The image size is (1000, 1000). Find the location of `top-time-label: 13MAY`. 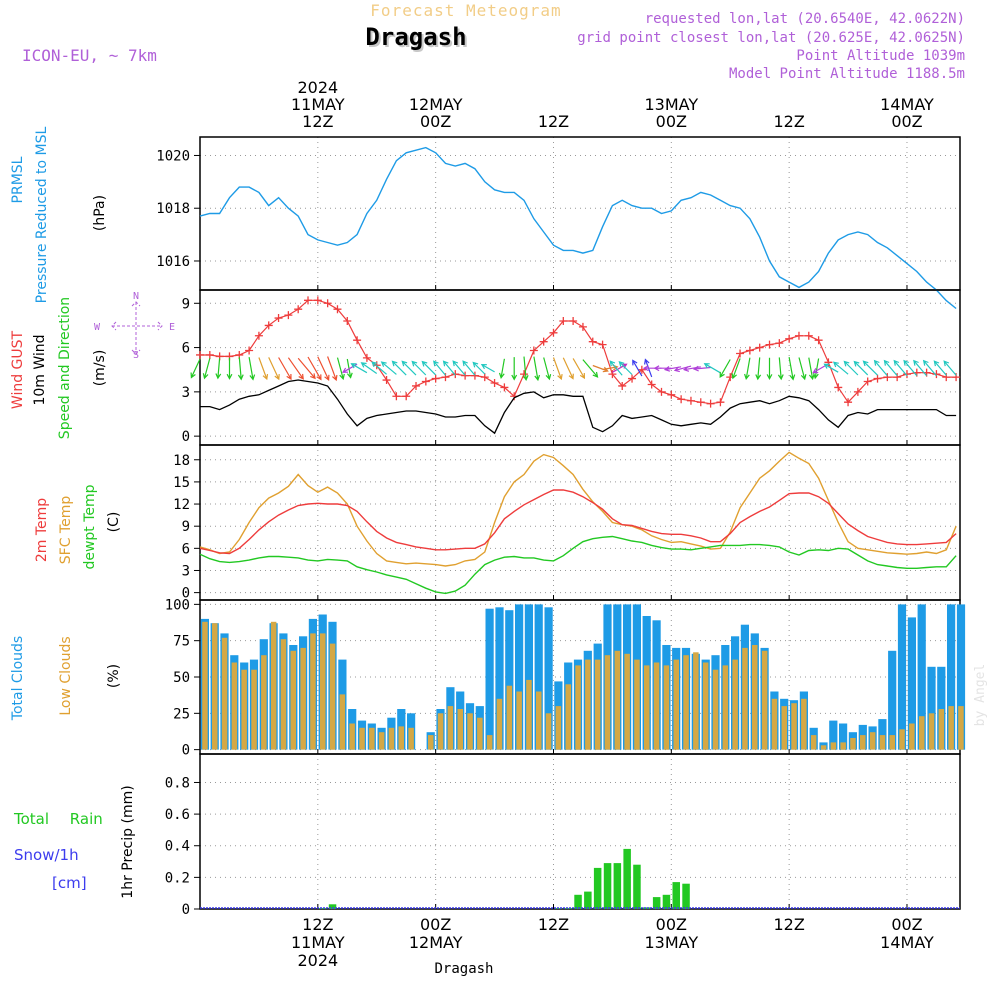

top-time-label: 13MAY is located at coordinates (671, 104).